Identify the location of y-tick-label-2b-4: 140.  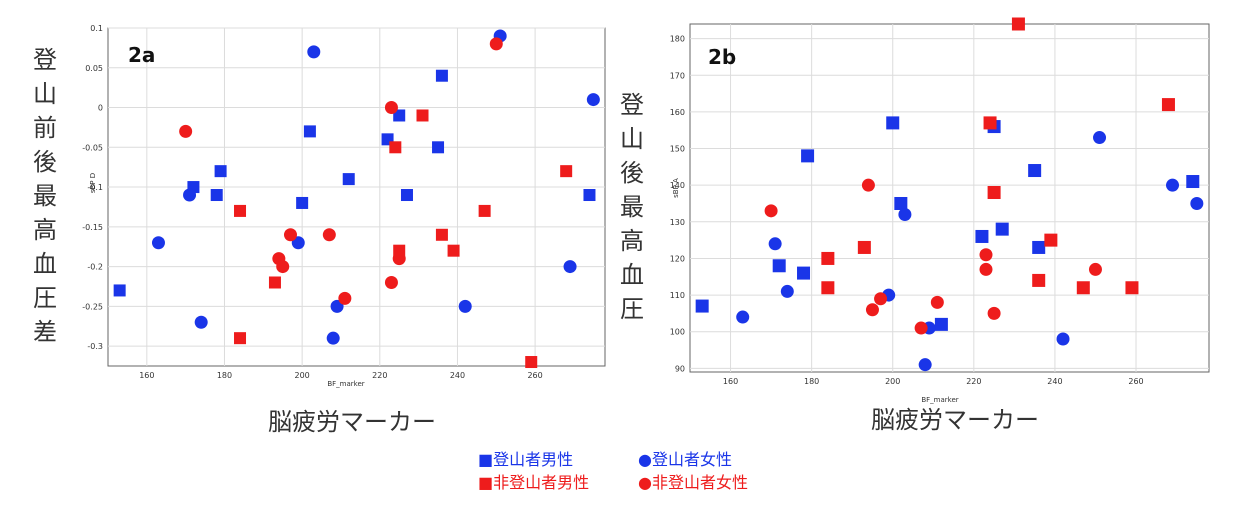
(677, 185).